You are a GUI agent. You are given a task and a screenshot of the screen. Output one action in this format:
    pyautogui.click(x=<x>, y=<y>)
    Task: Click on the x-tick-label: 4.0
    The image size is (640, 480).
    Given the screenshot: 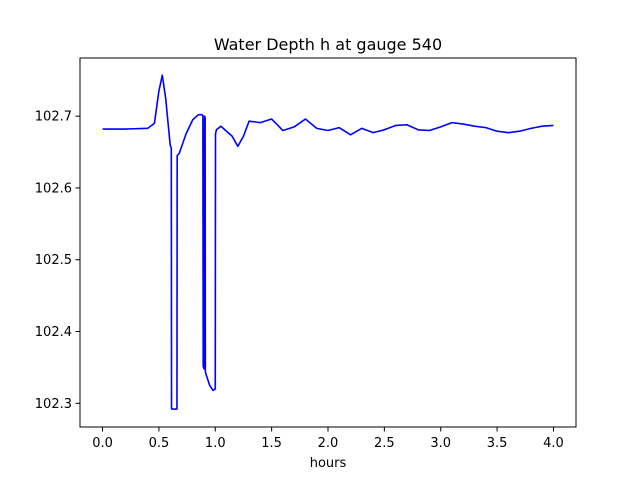 What is the action you would take?
    pyautogui.click(x=553, y=443)
    